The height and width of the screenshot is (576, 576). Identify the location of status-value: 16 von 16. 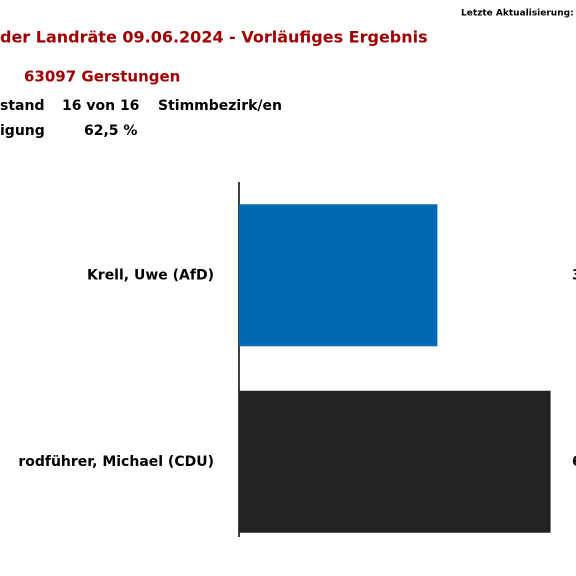
(100, 106).